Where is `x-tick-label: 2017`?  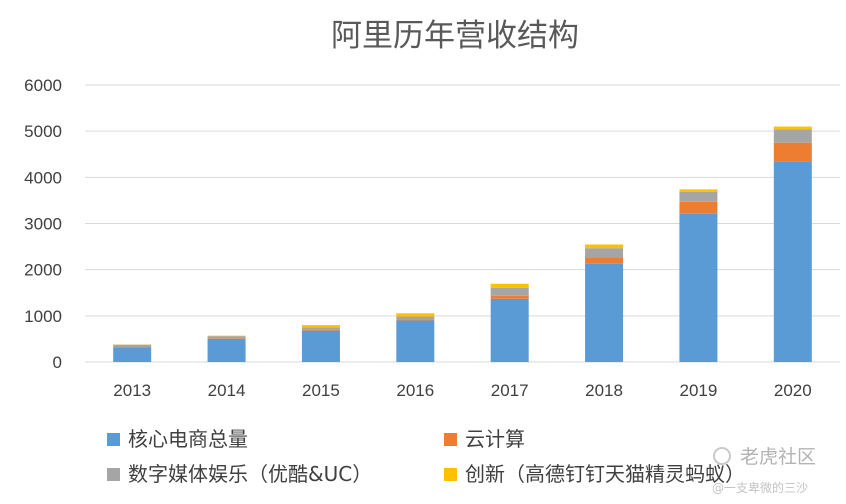
x-tick-label: 2017 is located at coordinates (510, 390).